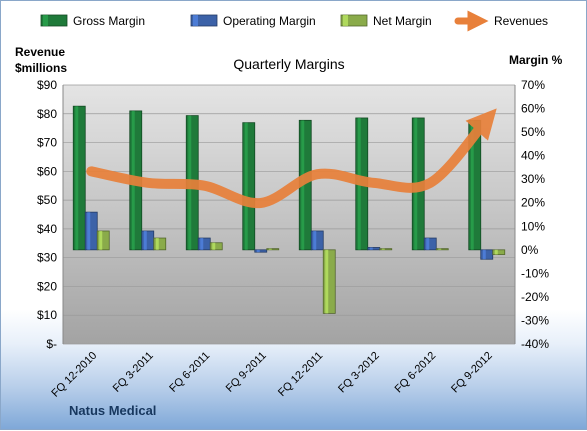 Image resolution: width=587 pixels, height=431 pixels. Describe the element at coordinates (47, 315) in the screenshot. I see `y-tick-label: $10` at that location.